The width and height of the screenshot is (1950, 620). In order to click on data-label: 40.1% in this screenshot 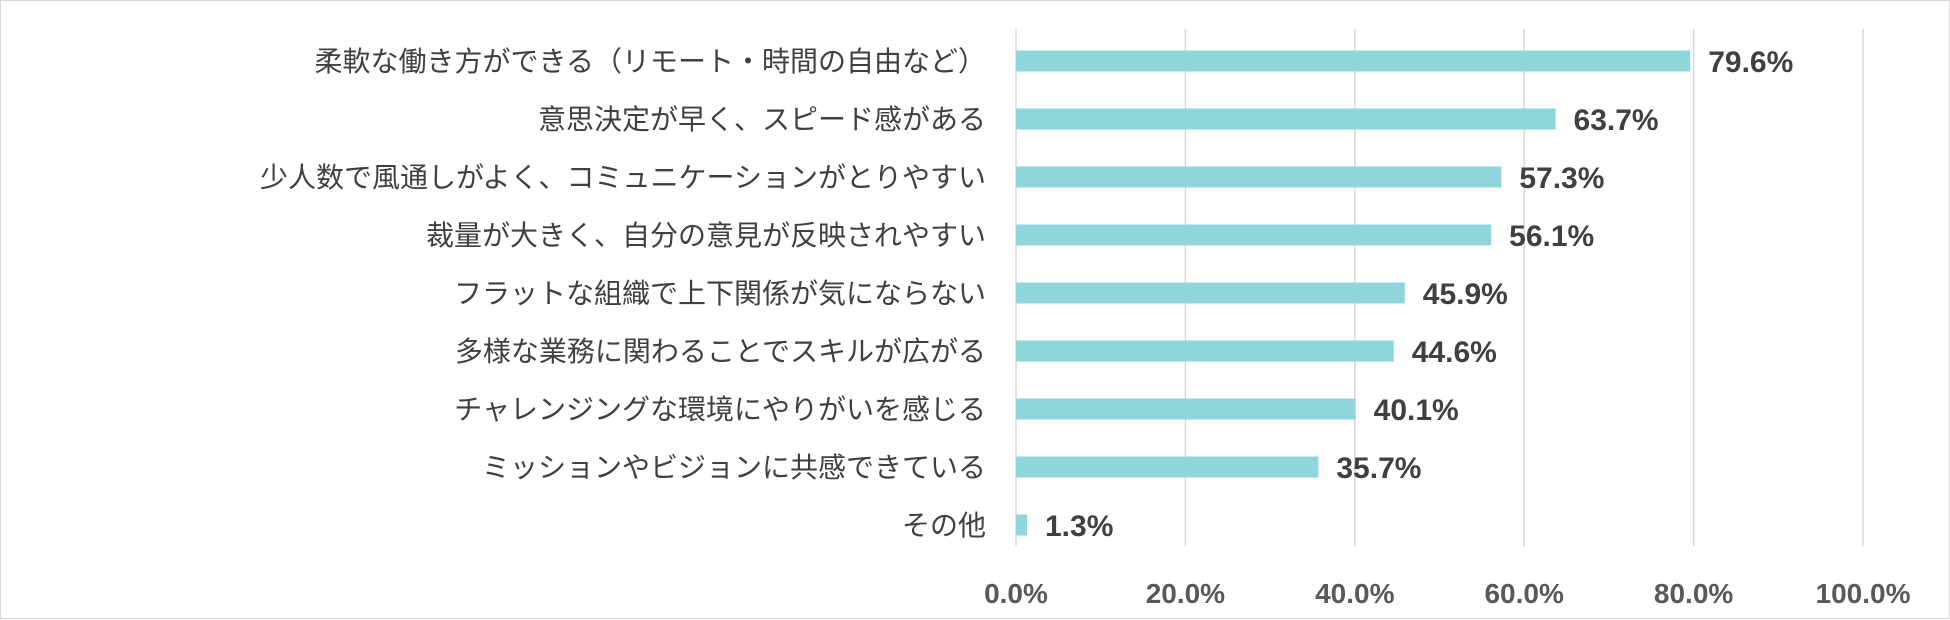, I will do `click(1416, 410)`.